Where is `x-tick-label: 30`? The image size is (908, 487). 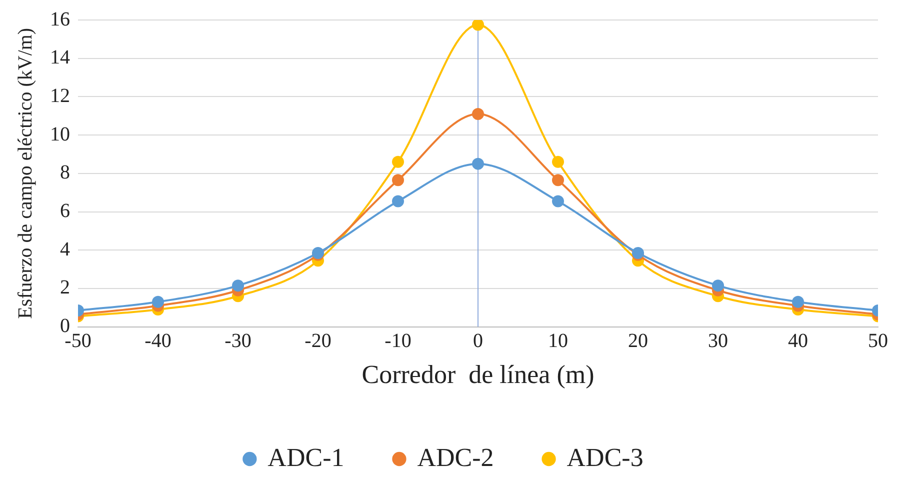
x-tick-label: 30 is located at coordinates (718, 341).